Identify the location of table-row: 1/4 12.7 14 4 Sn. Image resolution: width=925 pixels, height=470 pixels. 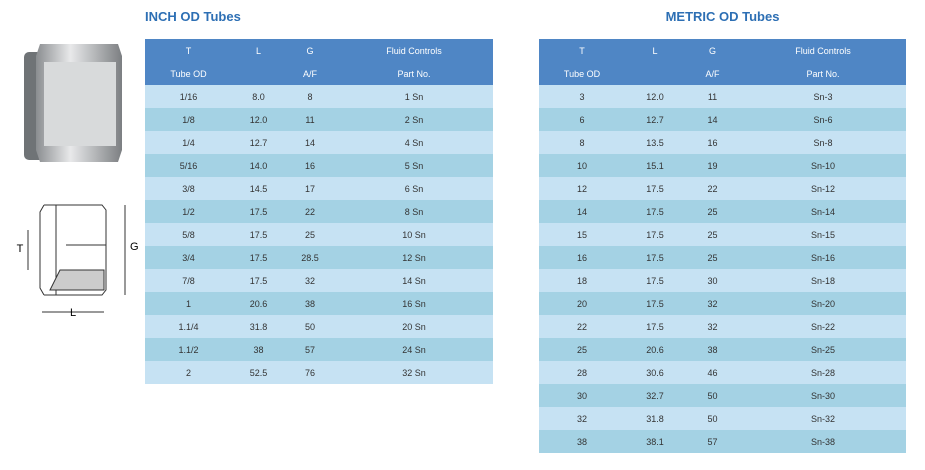
(319, 142).